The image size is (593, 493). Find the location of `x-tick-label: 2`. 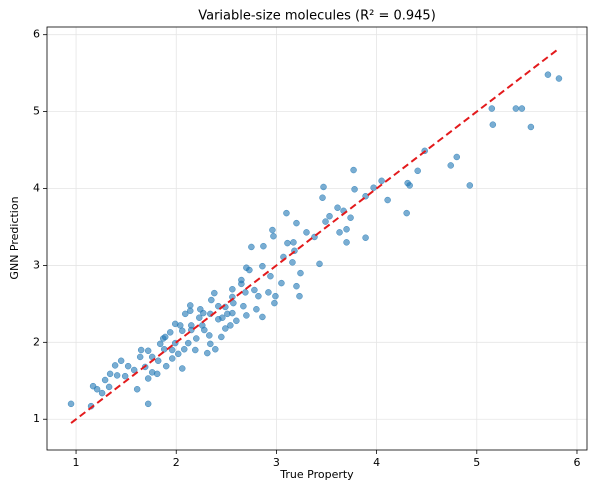

x-tick-label: 2 is located at coordinates (176, 462).